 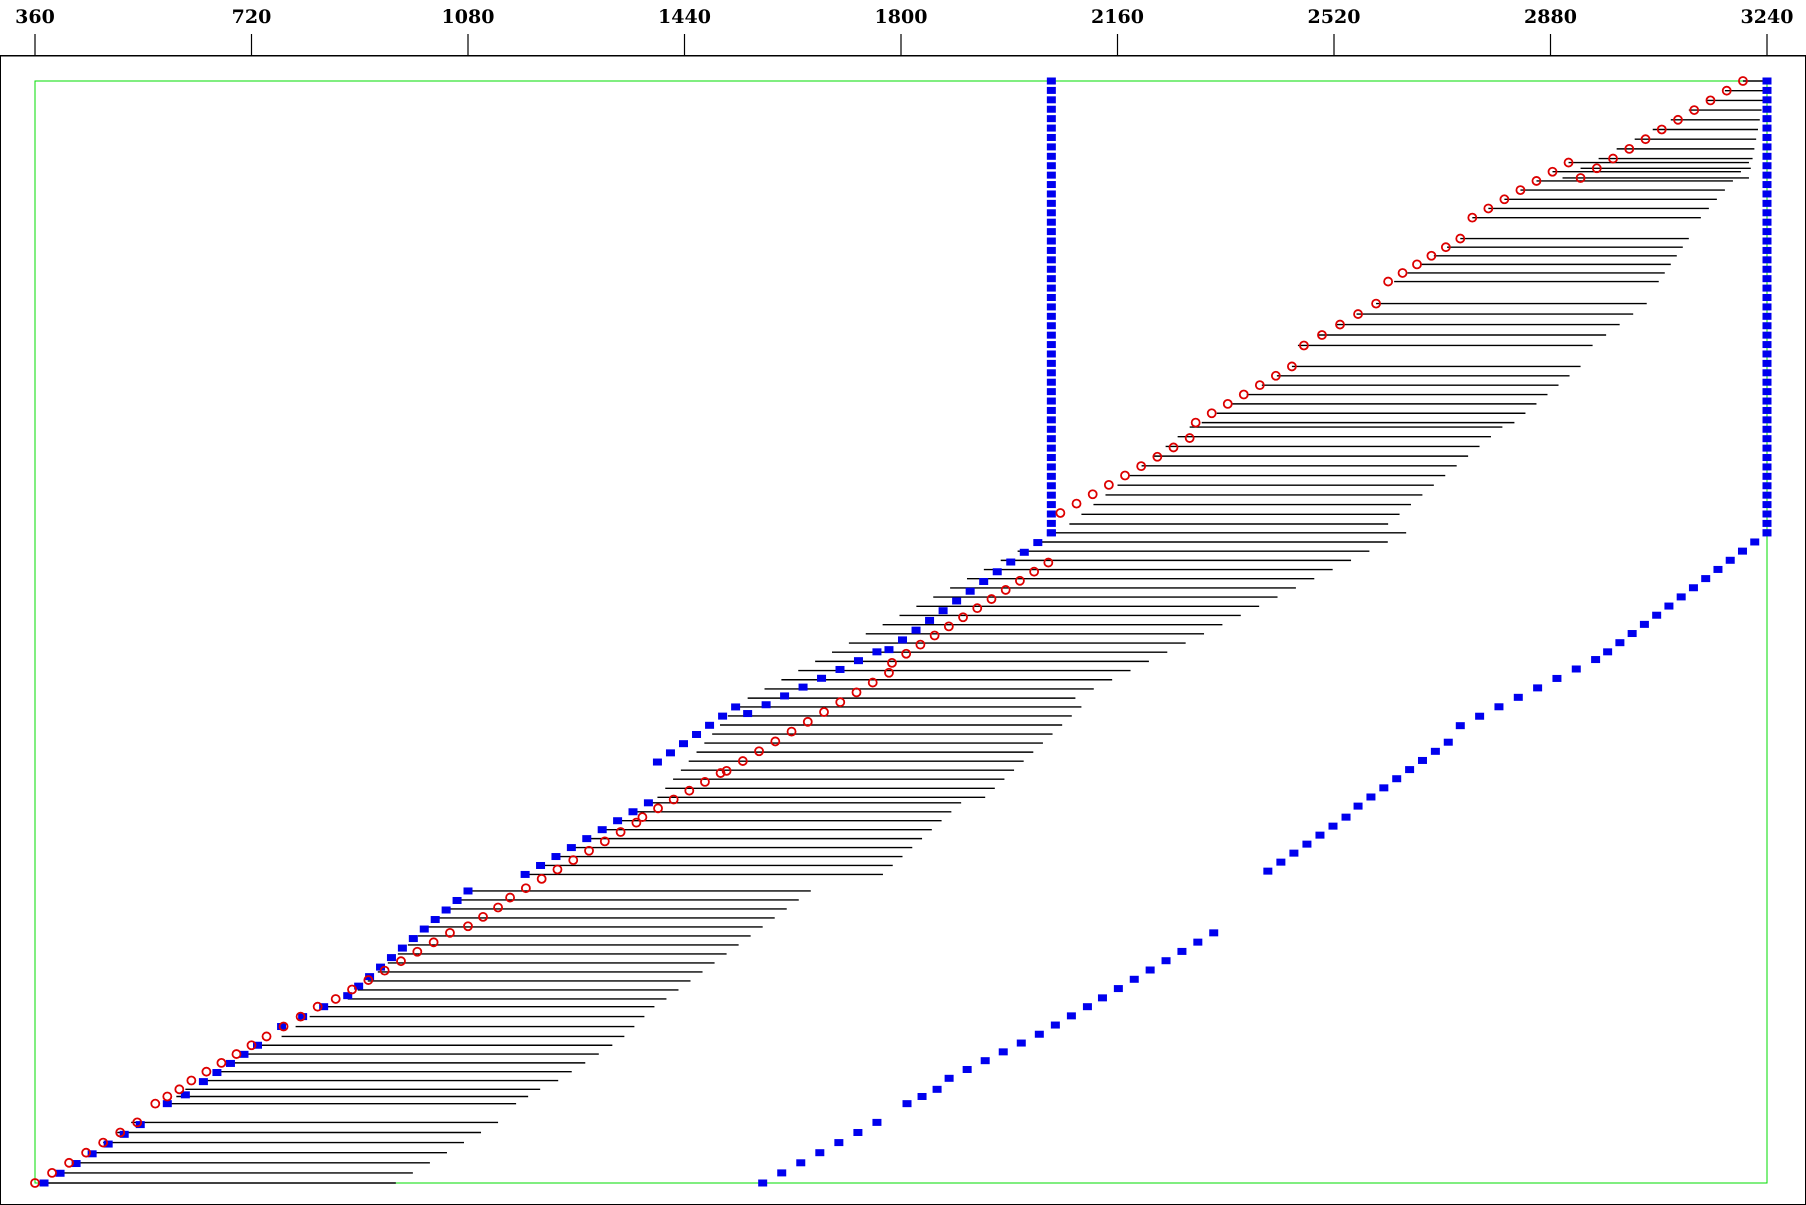 I want to click on x-tick-label: 720, so click(x=252, y=17).